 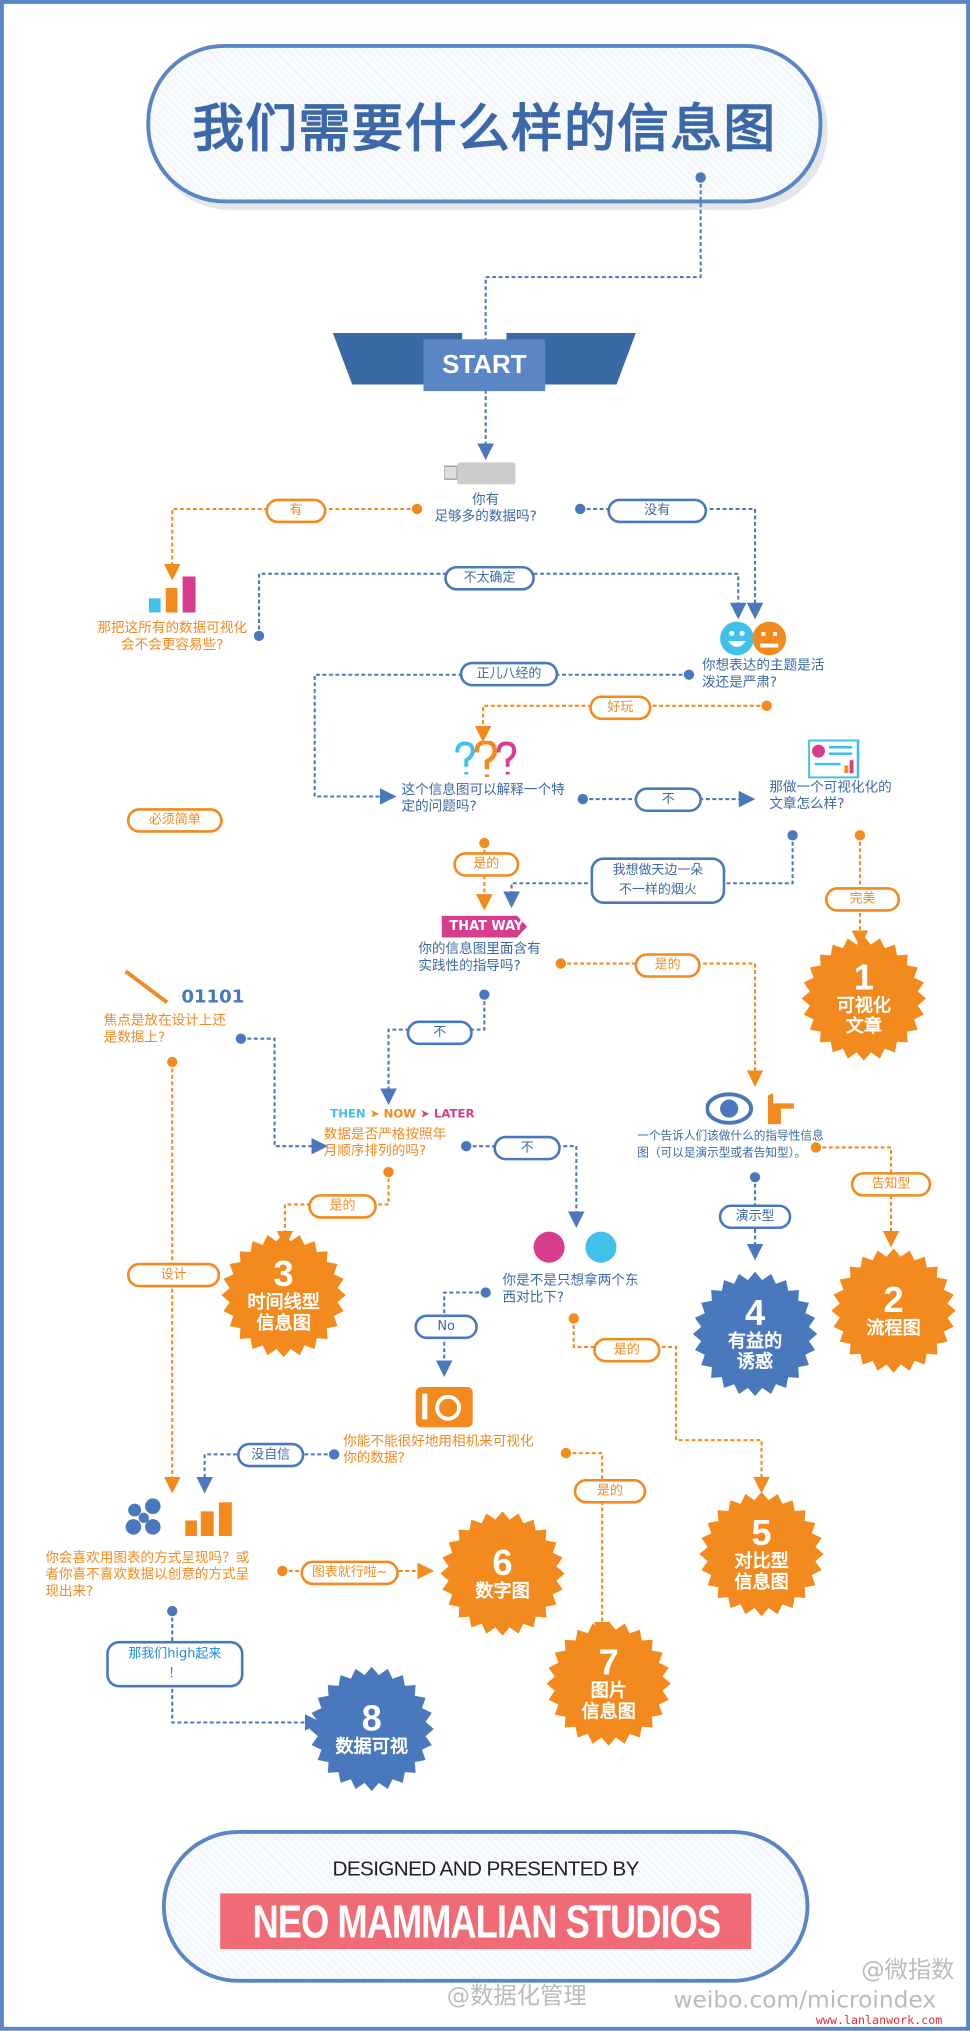 What do you see at coordinates (349, 1573) in the screenshot?
I see `pill-chart-ok: 图表就行啦~` at bounding box center [349, 1573].